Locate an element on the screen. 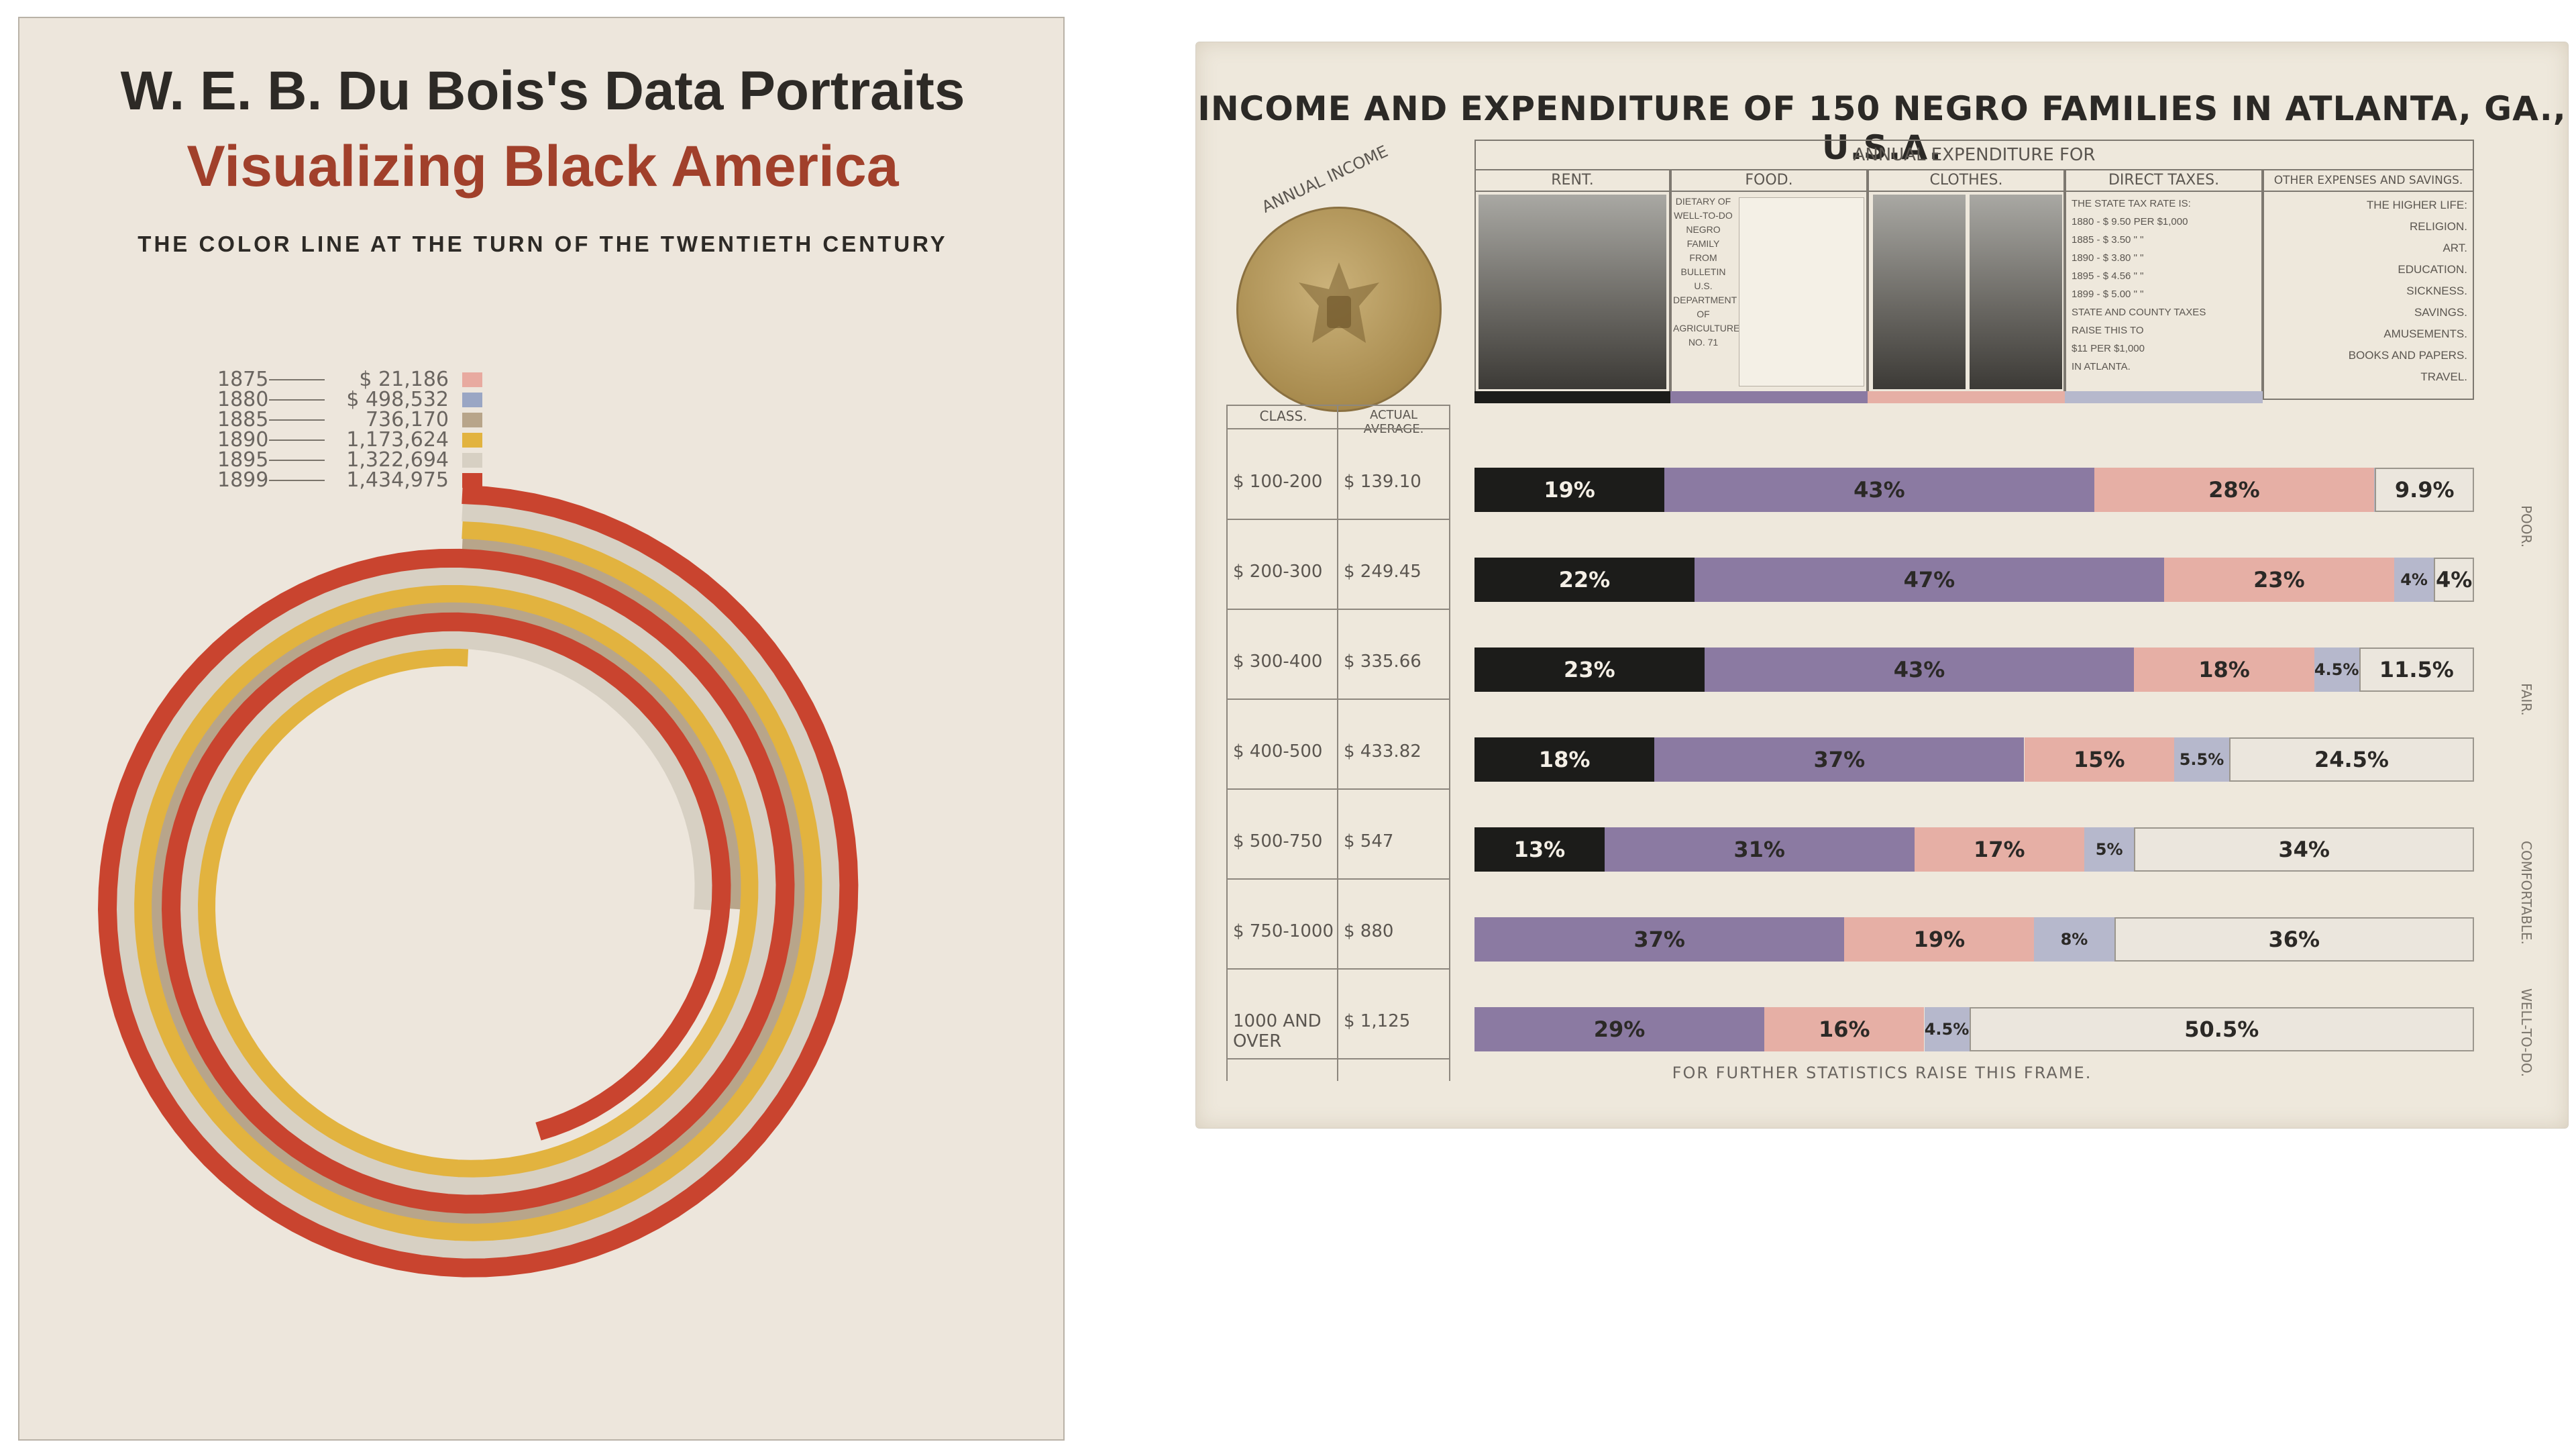  legend-value-label: 1,322,694 is located at coordinates (397, 460).